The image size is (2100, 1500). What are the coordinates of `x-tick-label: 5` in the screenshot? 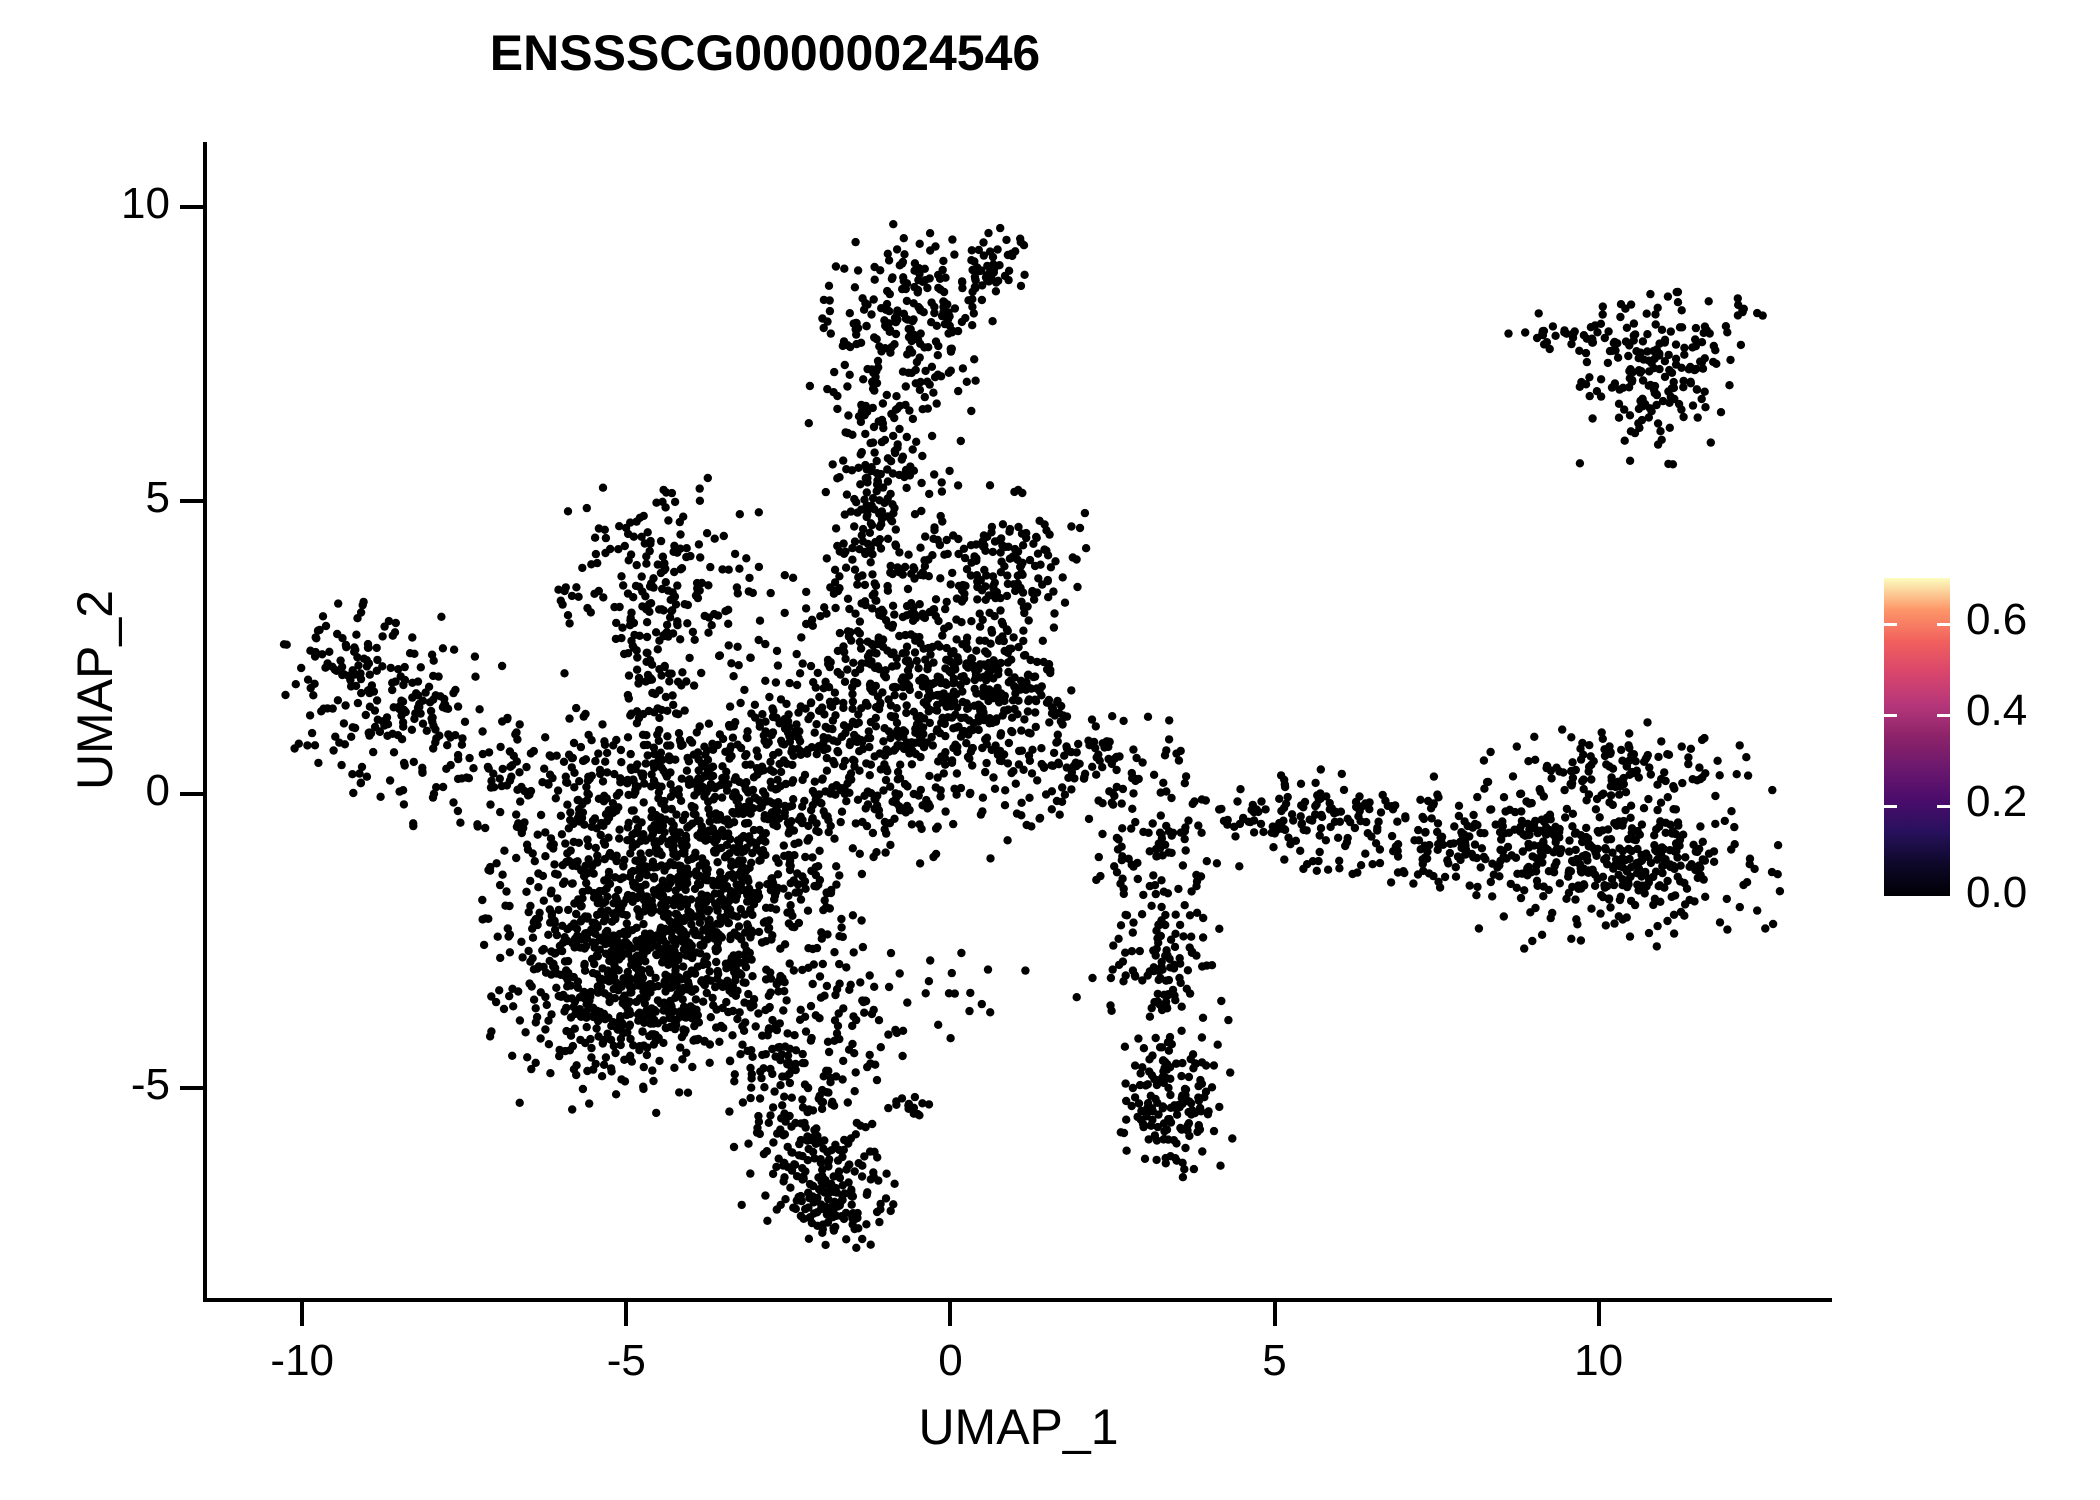 It's located at (1274, 1360).